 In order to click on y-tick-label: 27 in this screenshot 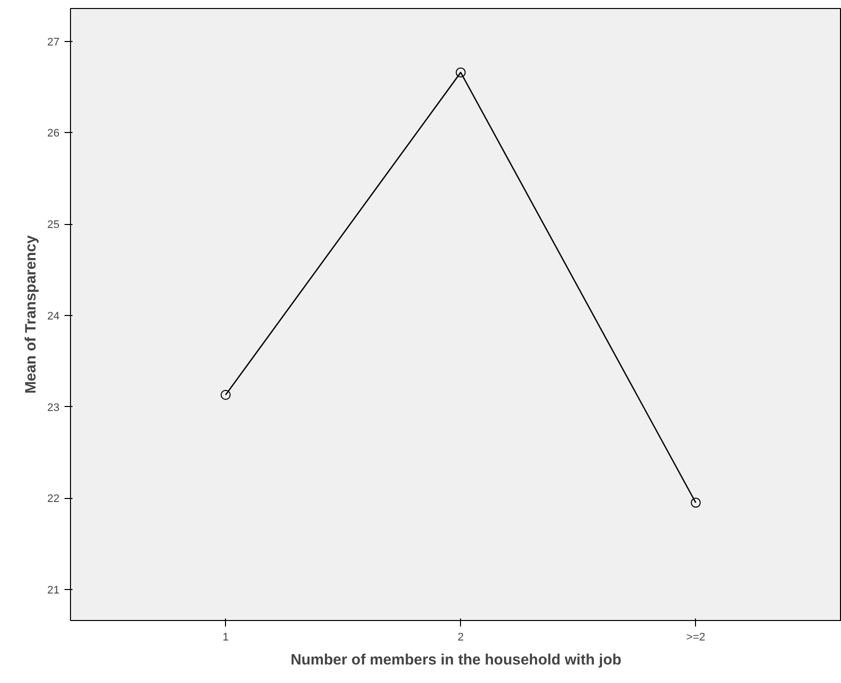, I will do `click(53, 42)`.